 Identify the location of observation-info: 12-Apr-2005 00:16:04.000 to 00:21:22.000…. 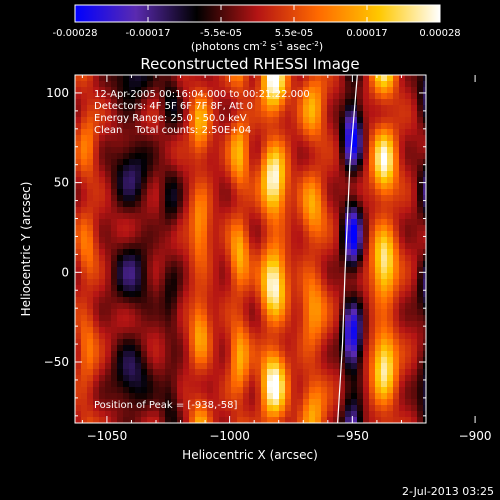
(202, 112).